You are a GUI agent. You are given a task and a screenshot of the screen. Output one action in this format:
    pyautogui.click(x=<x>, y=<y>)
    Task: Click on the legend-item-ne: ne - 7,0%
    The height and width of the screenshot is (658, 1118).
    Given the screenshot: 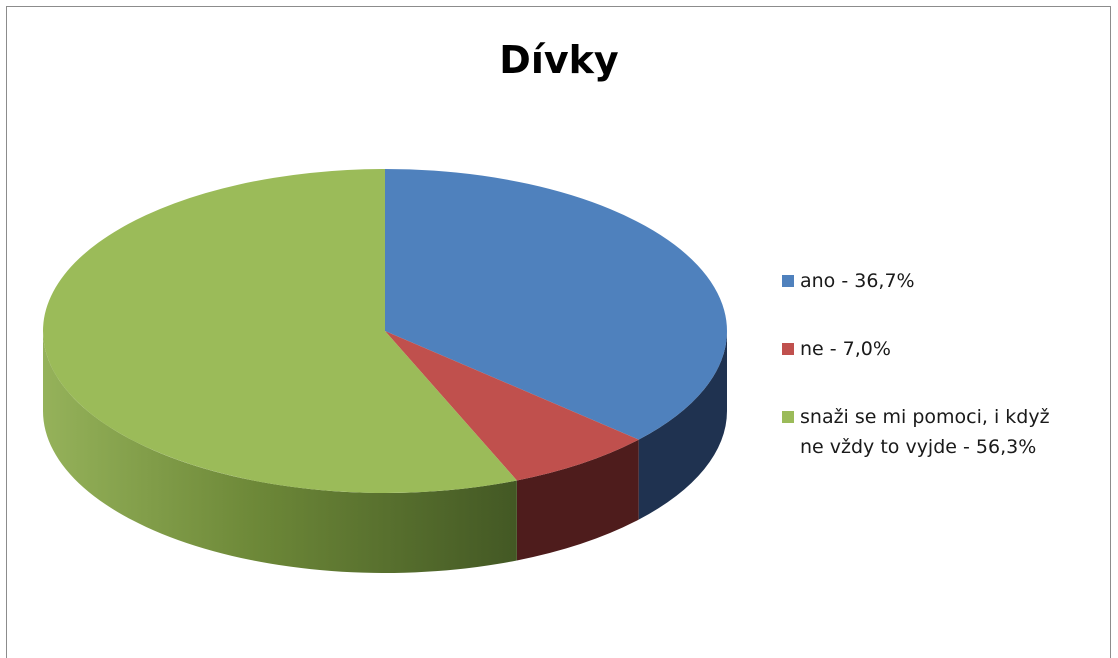 What is the action you would take?
    pyautogui.click(x=928, y=349)
    